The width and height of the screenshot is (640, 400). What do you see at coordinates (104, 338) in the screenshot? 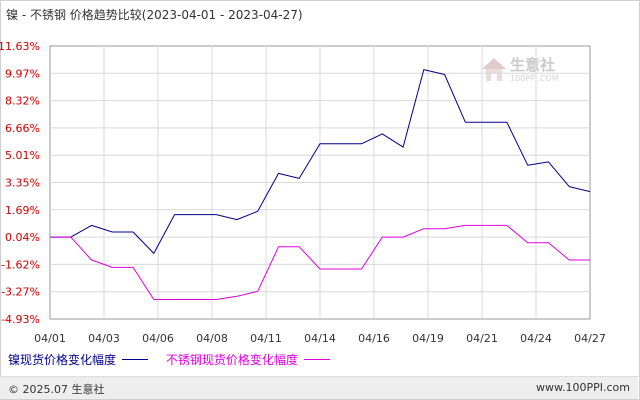
I see `x-tick-label: 04/03` at bounding box center [104, 338].